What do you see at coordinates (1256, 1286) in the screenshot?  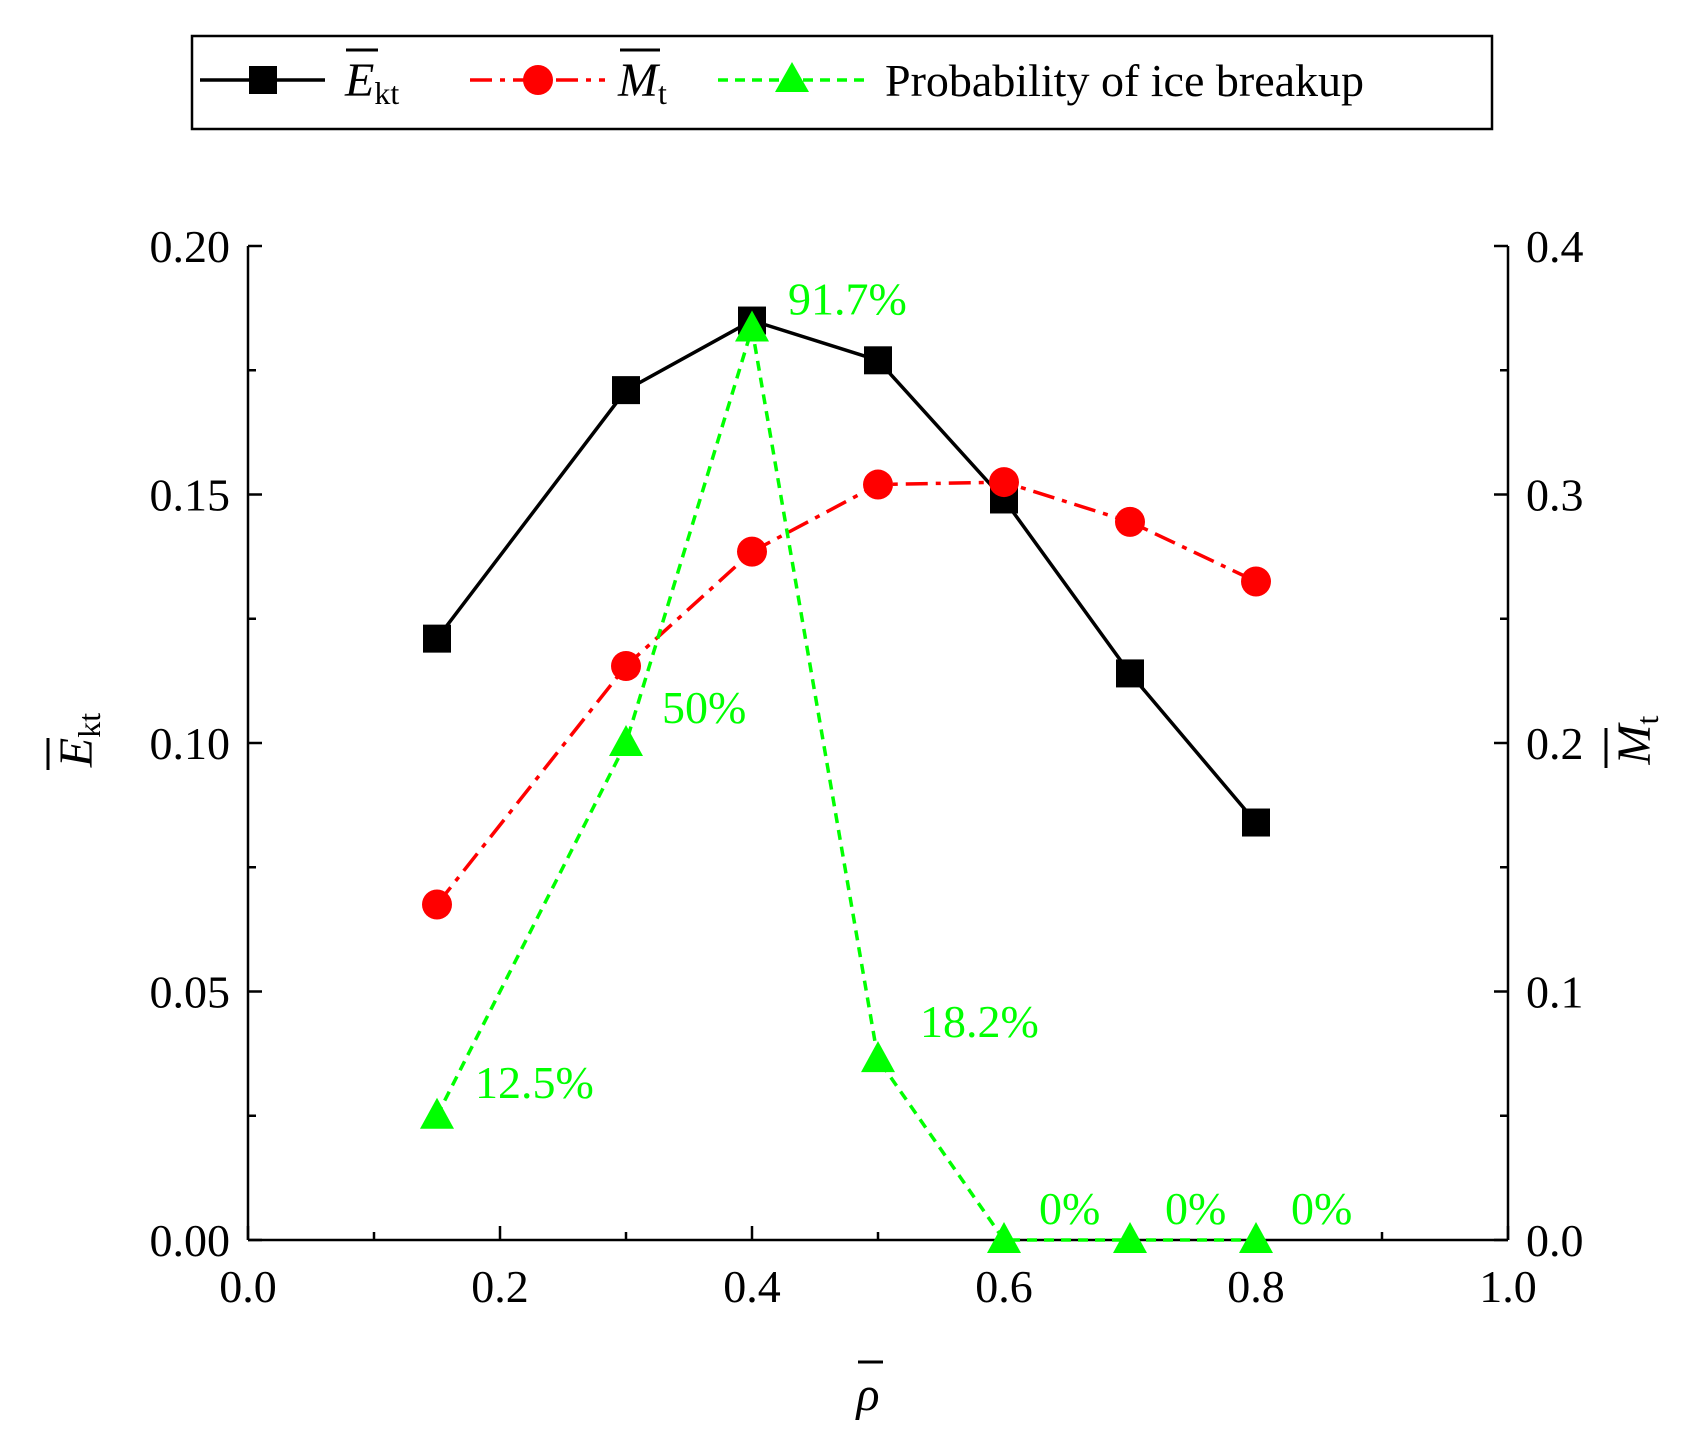 I see `x-tick-label: 0.8` at bounding box center [1256, 1286].